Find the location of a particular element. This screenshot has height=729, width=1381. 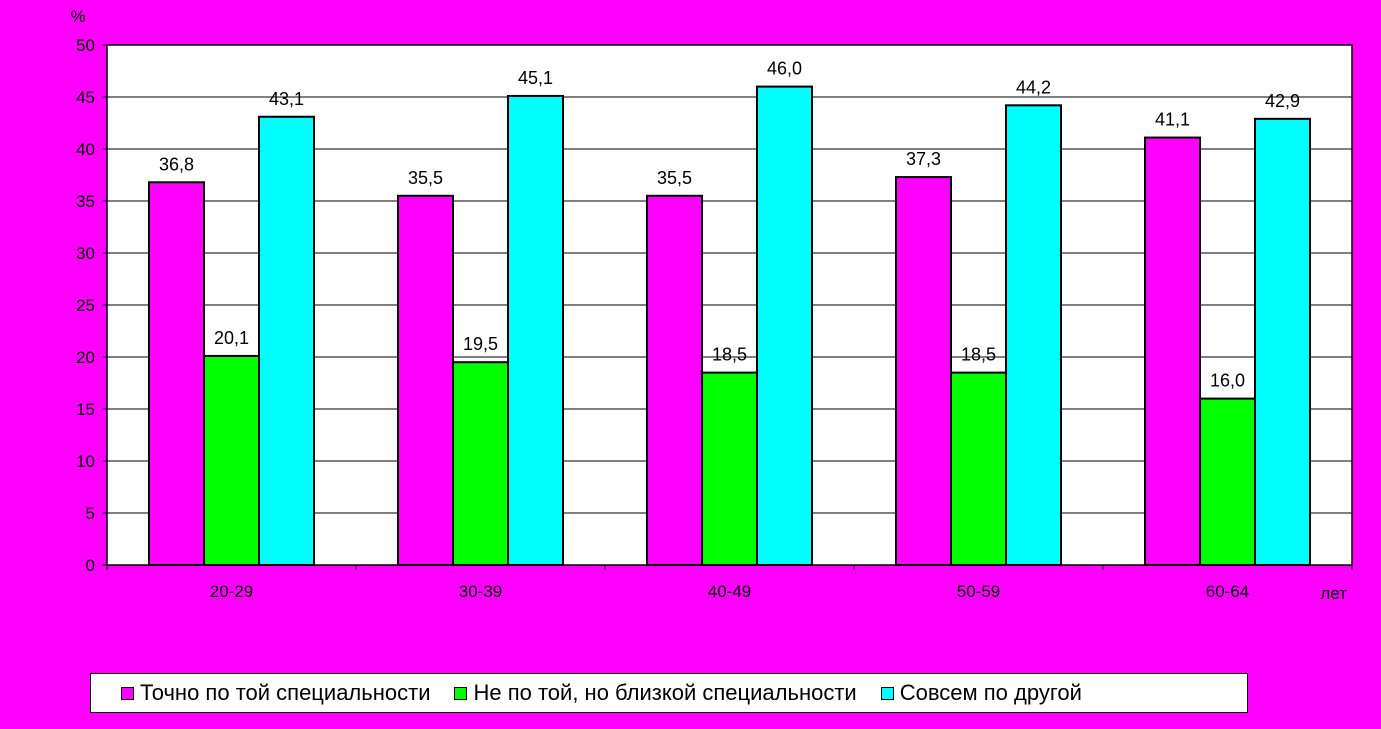

y-tick-label: 10 is located at coordinates (85, 461).